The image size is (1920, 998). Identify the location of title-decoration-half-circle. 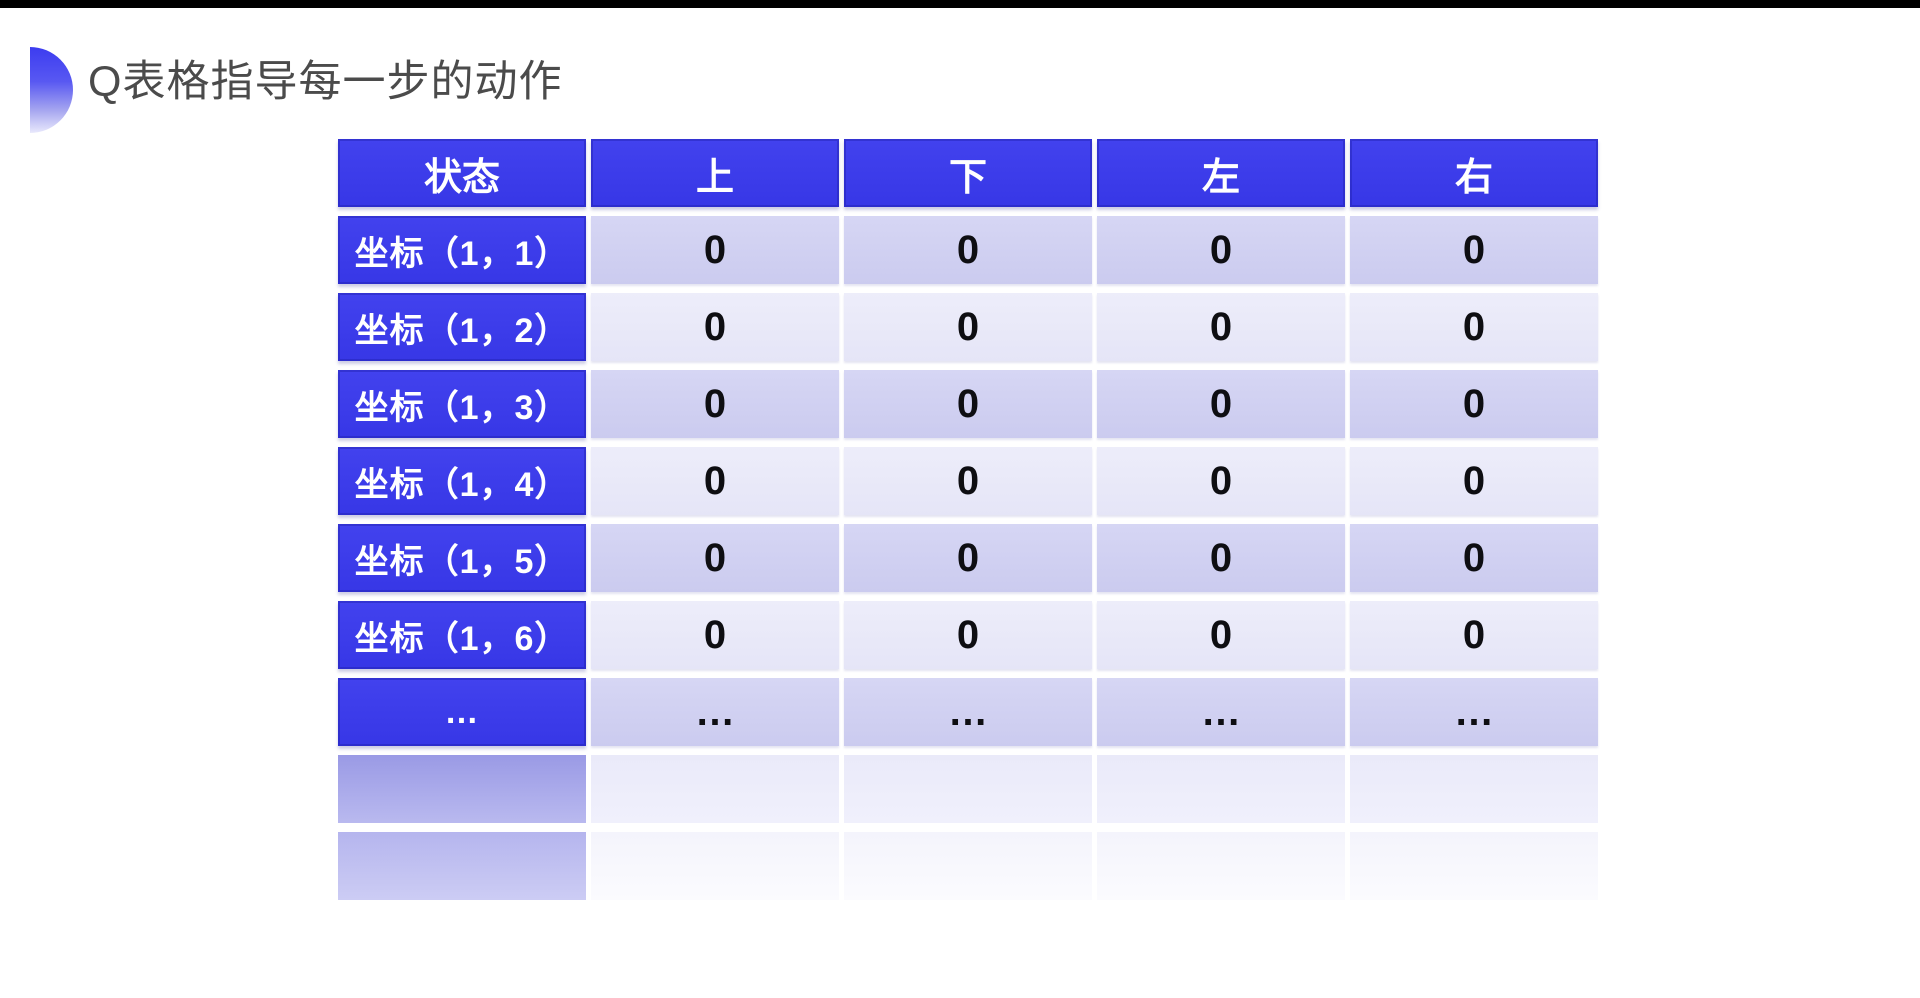
(51, 90).